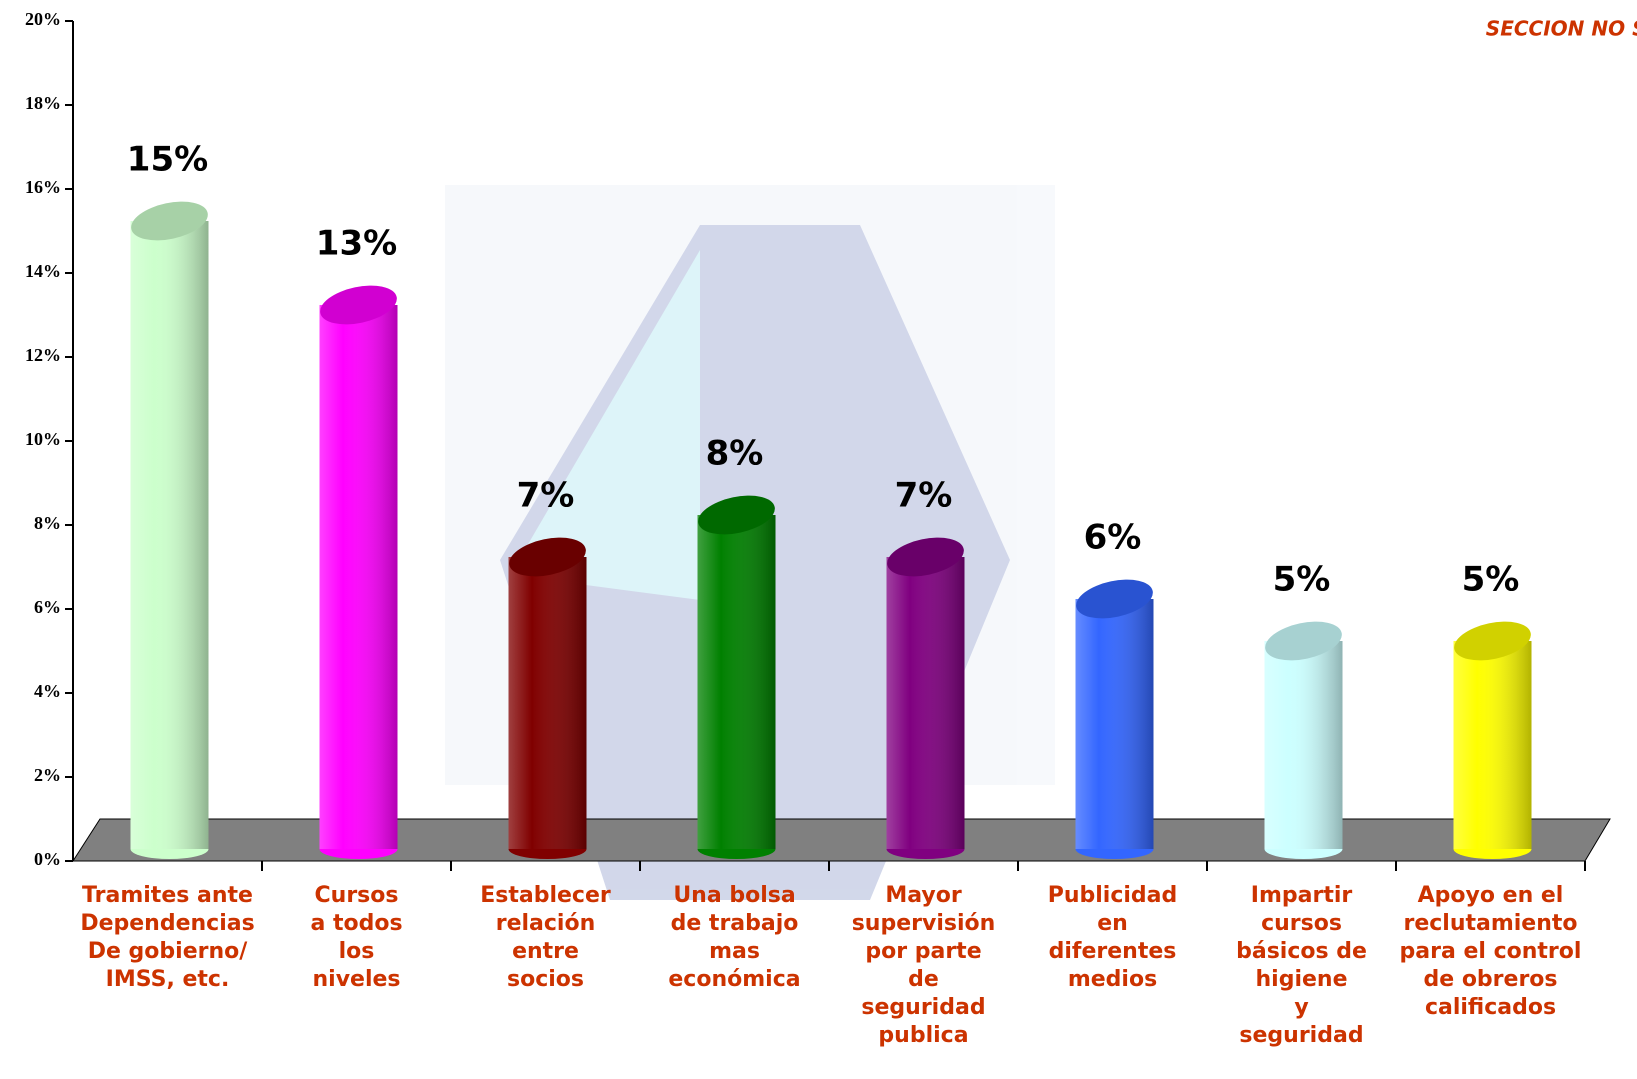  I want to click on value-label: 13%, so click(356, 244).